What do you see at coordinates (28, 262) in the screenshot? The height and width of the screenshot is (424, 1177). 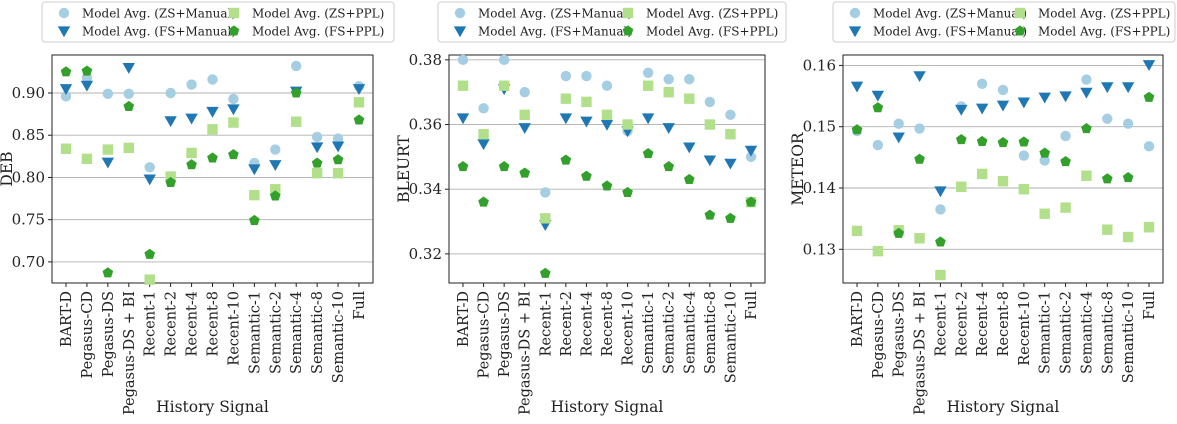 I see `y-tick-label: 0.70` at bounding box center [28, 262].